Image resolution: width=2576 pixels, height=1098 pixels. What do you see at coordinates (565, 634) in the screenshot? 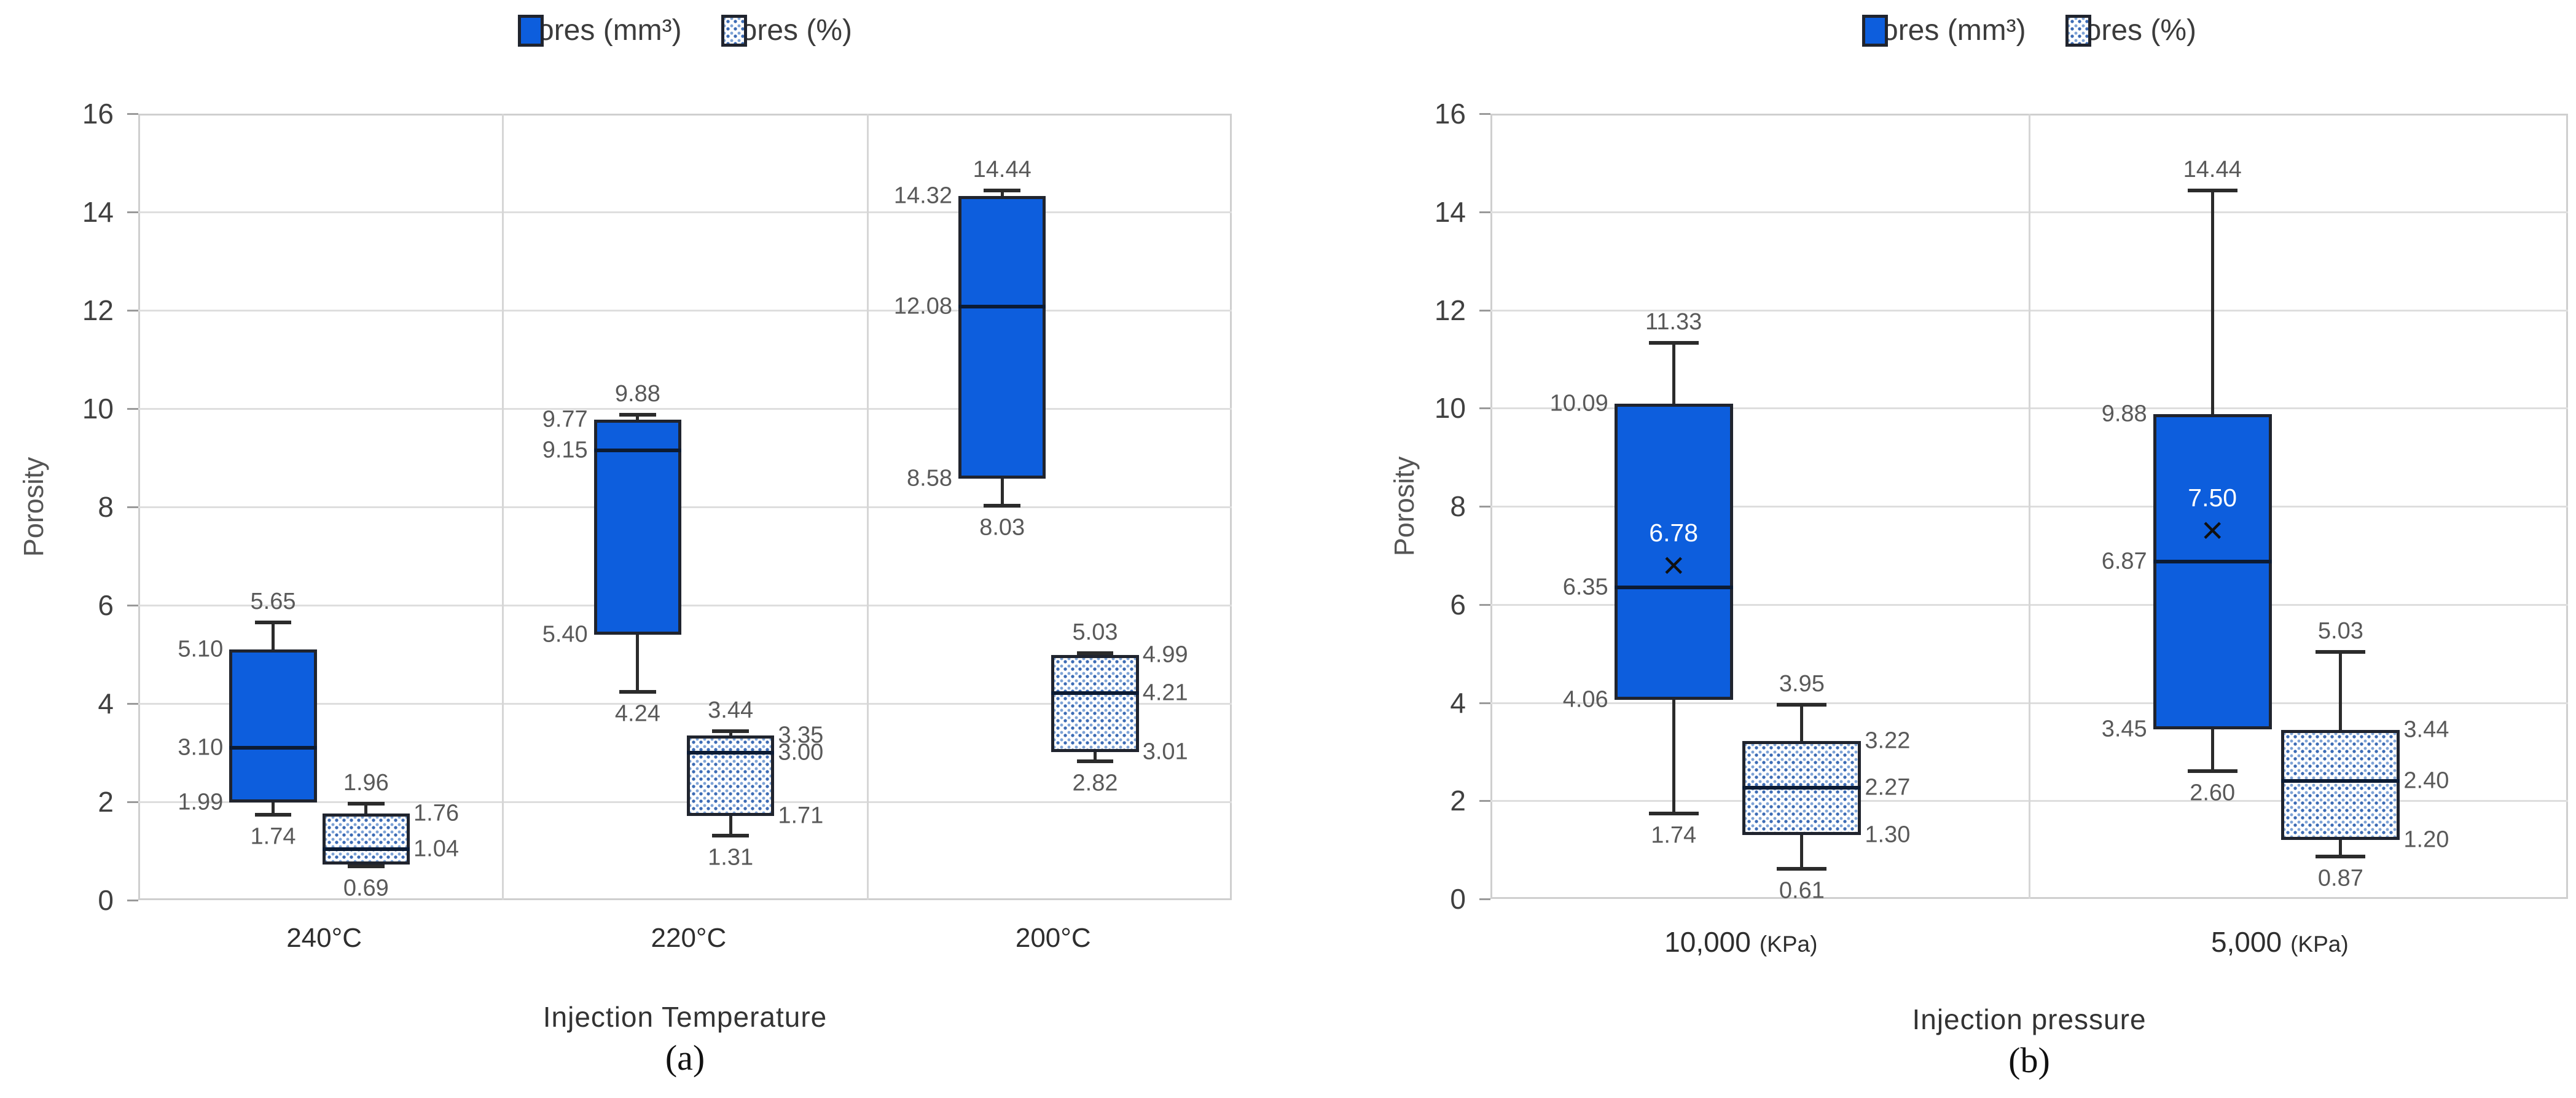
I see `value-label-q1: 5.40` at bounding box center [565, 634].